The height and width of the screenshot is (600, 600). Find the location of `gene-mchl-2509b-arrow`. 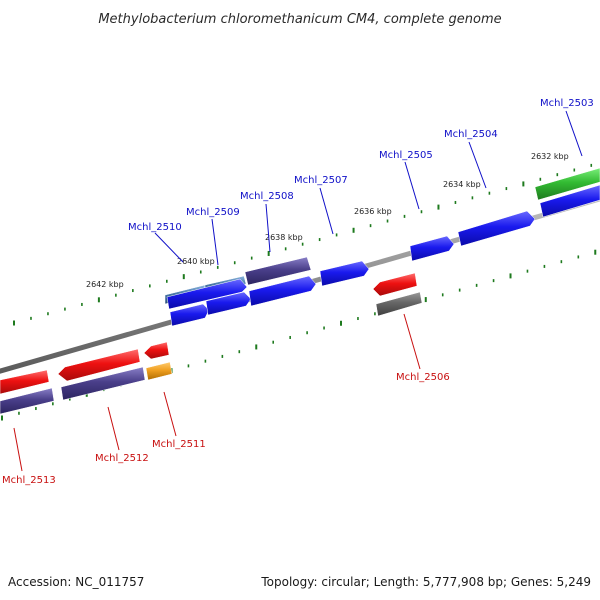

gene-mchl-2509b-arrow is located at coordinates (228, 303).